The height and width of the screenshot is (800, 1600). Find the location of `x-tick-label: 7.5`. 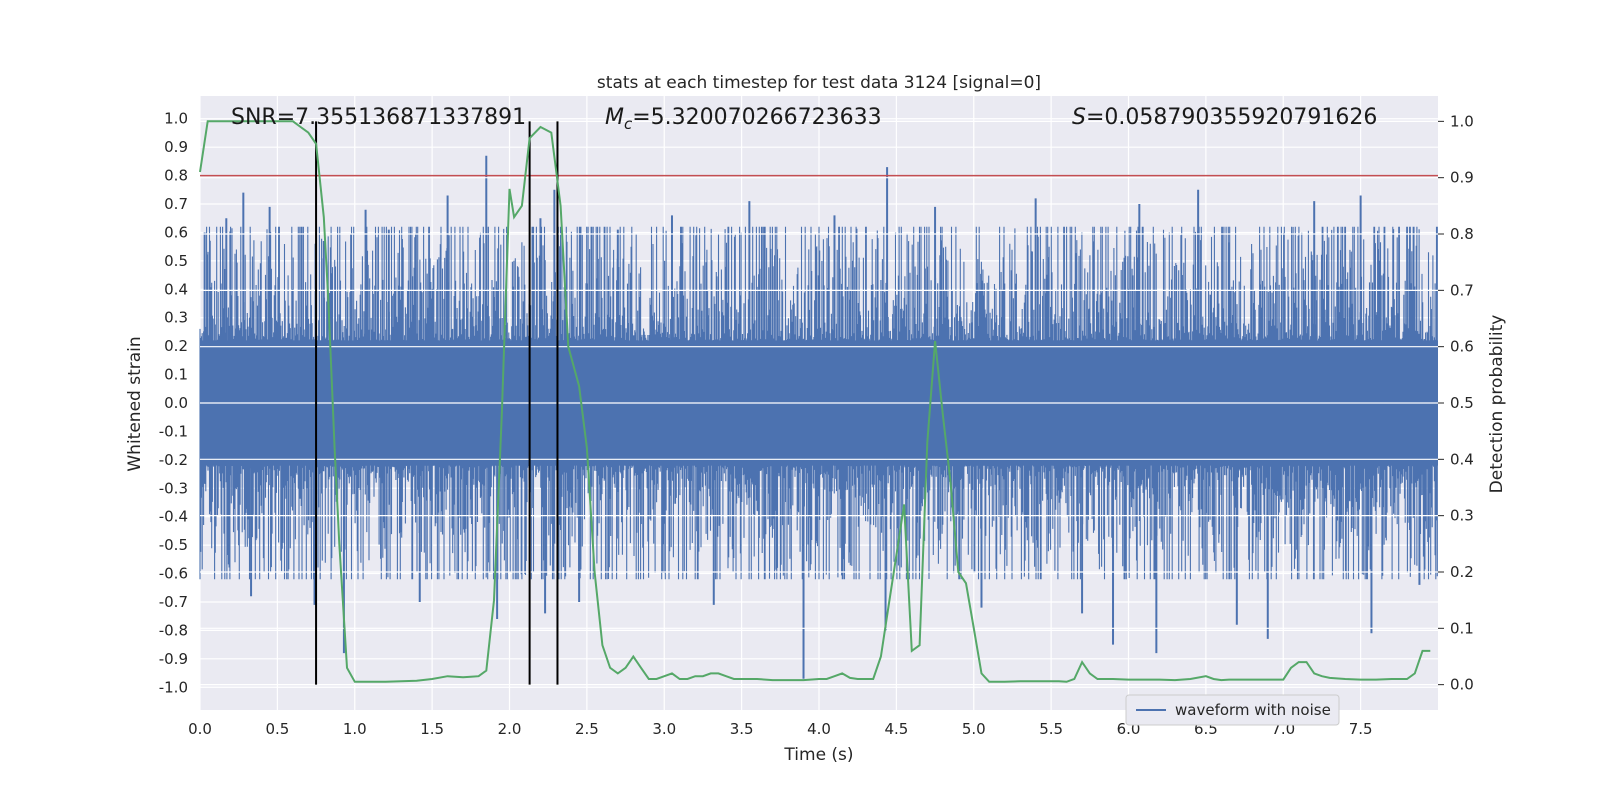

x-tick-label: 7.5 is located at coordinates (1361, 729).